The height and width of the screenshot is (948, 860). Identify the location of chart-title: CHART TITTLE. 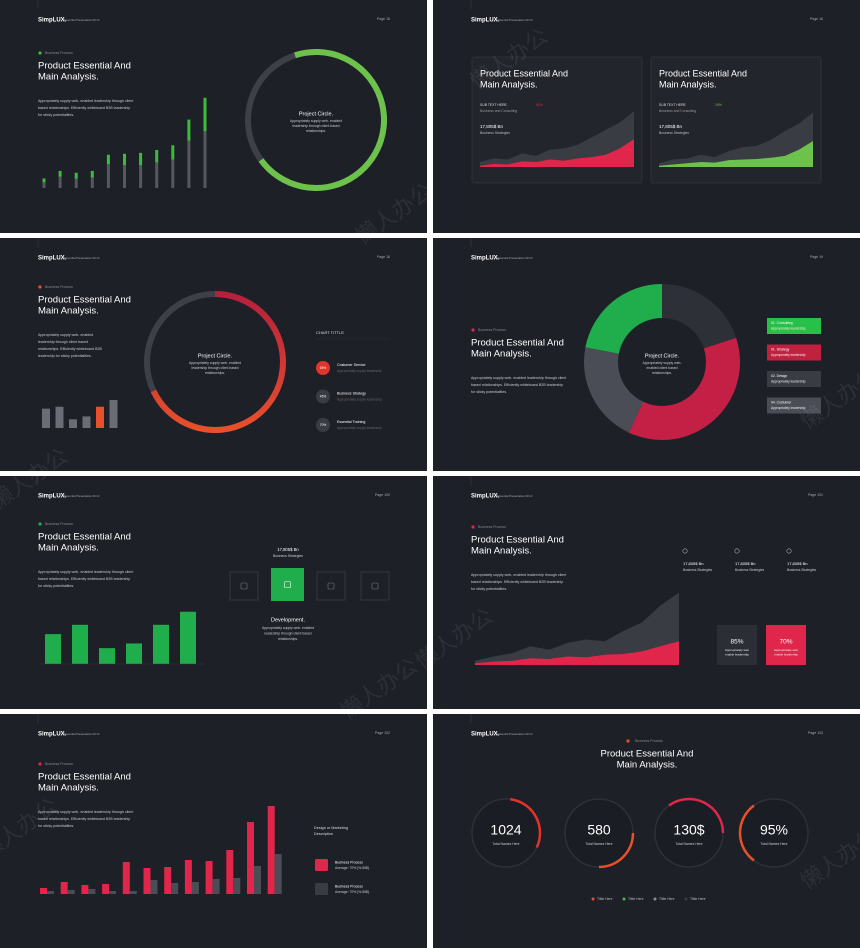
(330, 332).